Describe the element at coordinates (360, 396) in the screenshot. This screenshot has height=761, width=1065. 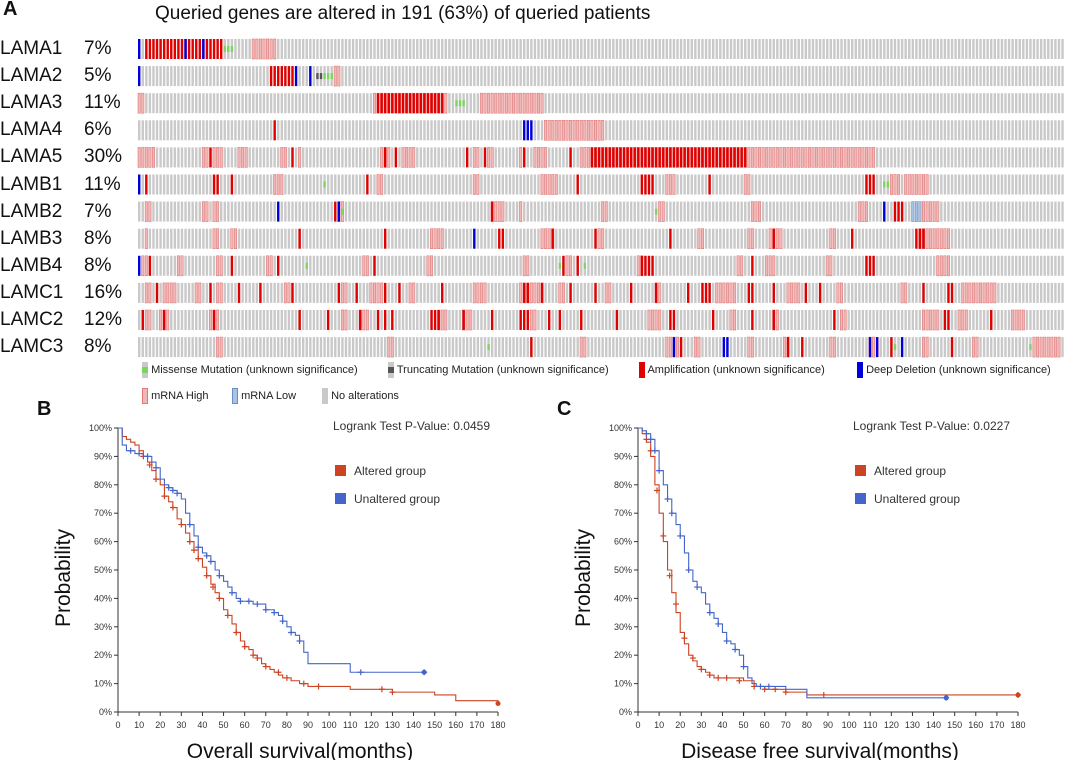
I see `legend-no-alterations: No alterations` at that location.